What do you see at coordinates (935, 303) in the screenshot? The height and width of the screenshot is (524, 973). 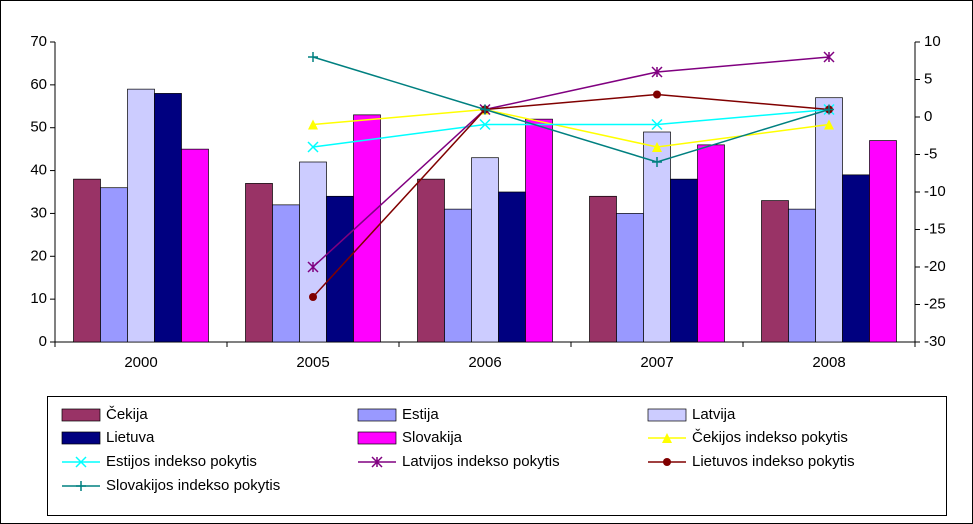 I see `y2-tick-label: -25` at bounding box center [935, 303].